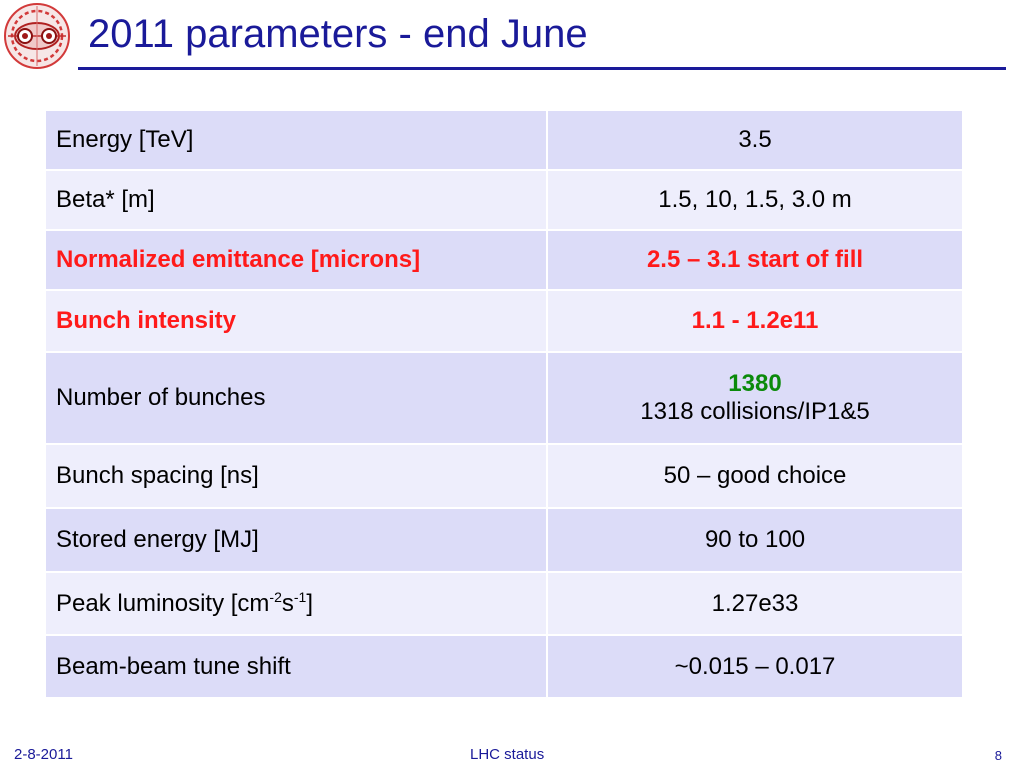 The width and height of the screenshot is (1024, 768). Describe the element at coordinates (338, 34) in the screenshot. I see `slide-title: 2011 parameters - end June` at that location.